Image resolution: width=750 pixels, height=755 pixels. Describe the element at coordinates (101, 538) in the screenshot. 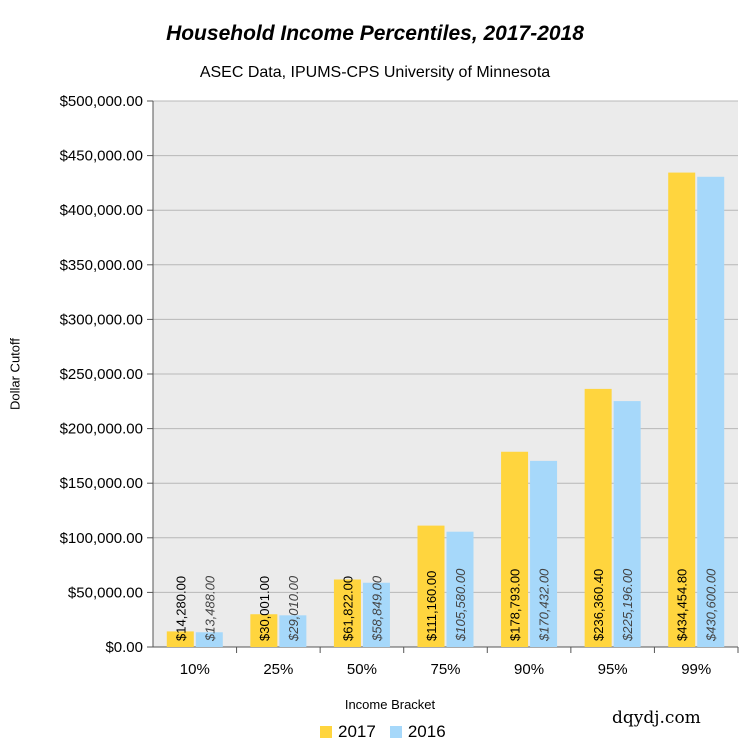

I see `y-tick-label: $100,000.00` at that location.